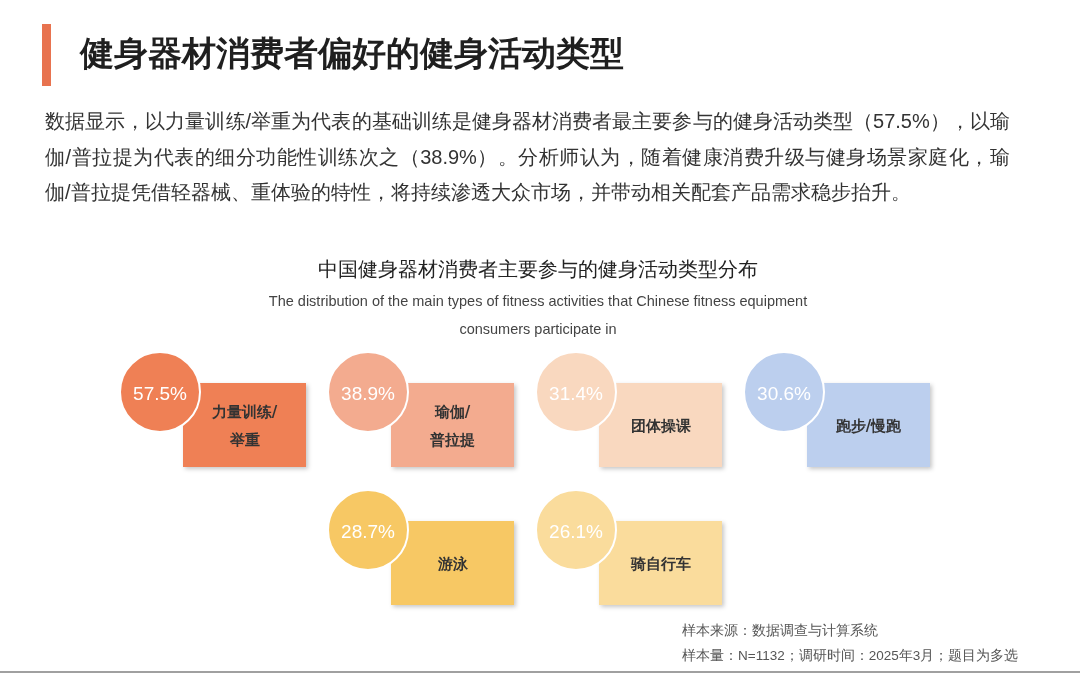 The image size is (1080, 699). Describe the element at coordinates (784, 393) in the screenshot. I see `data-label: 30.6%` at that location.